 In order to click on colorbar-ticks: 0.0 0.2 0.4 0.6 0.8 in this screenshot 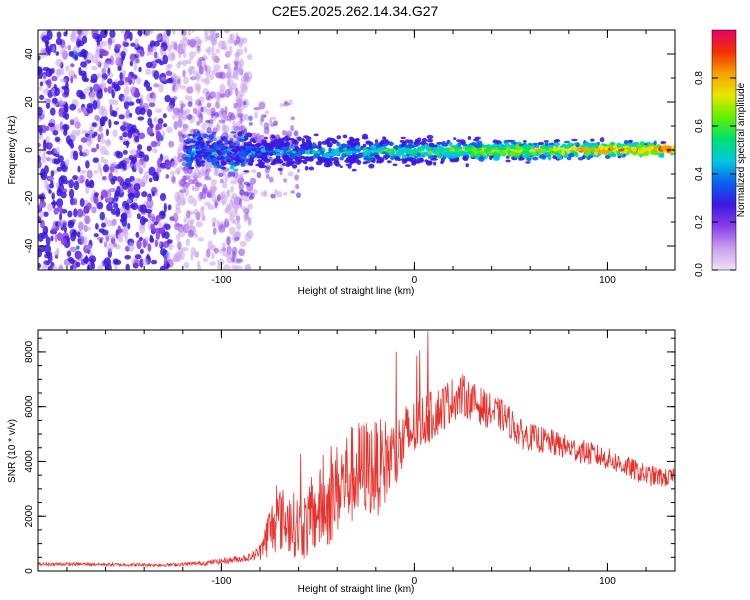, I will do `click(715, 174)`.